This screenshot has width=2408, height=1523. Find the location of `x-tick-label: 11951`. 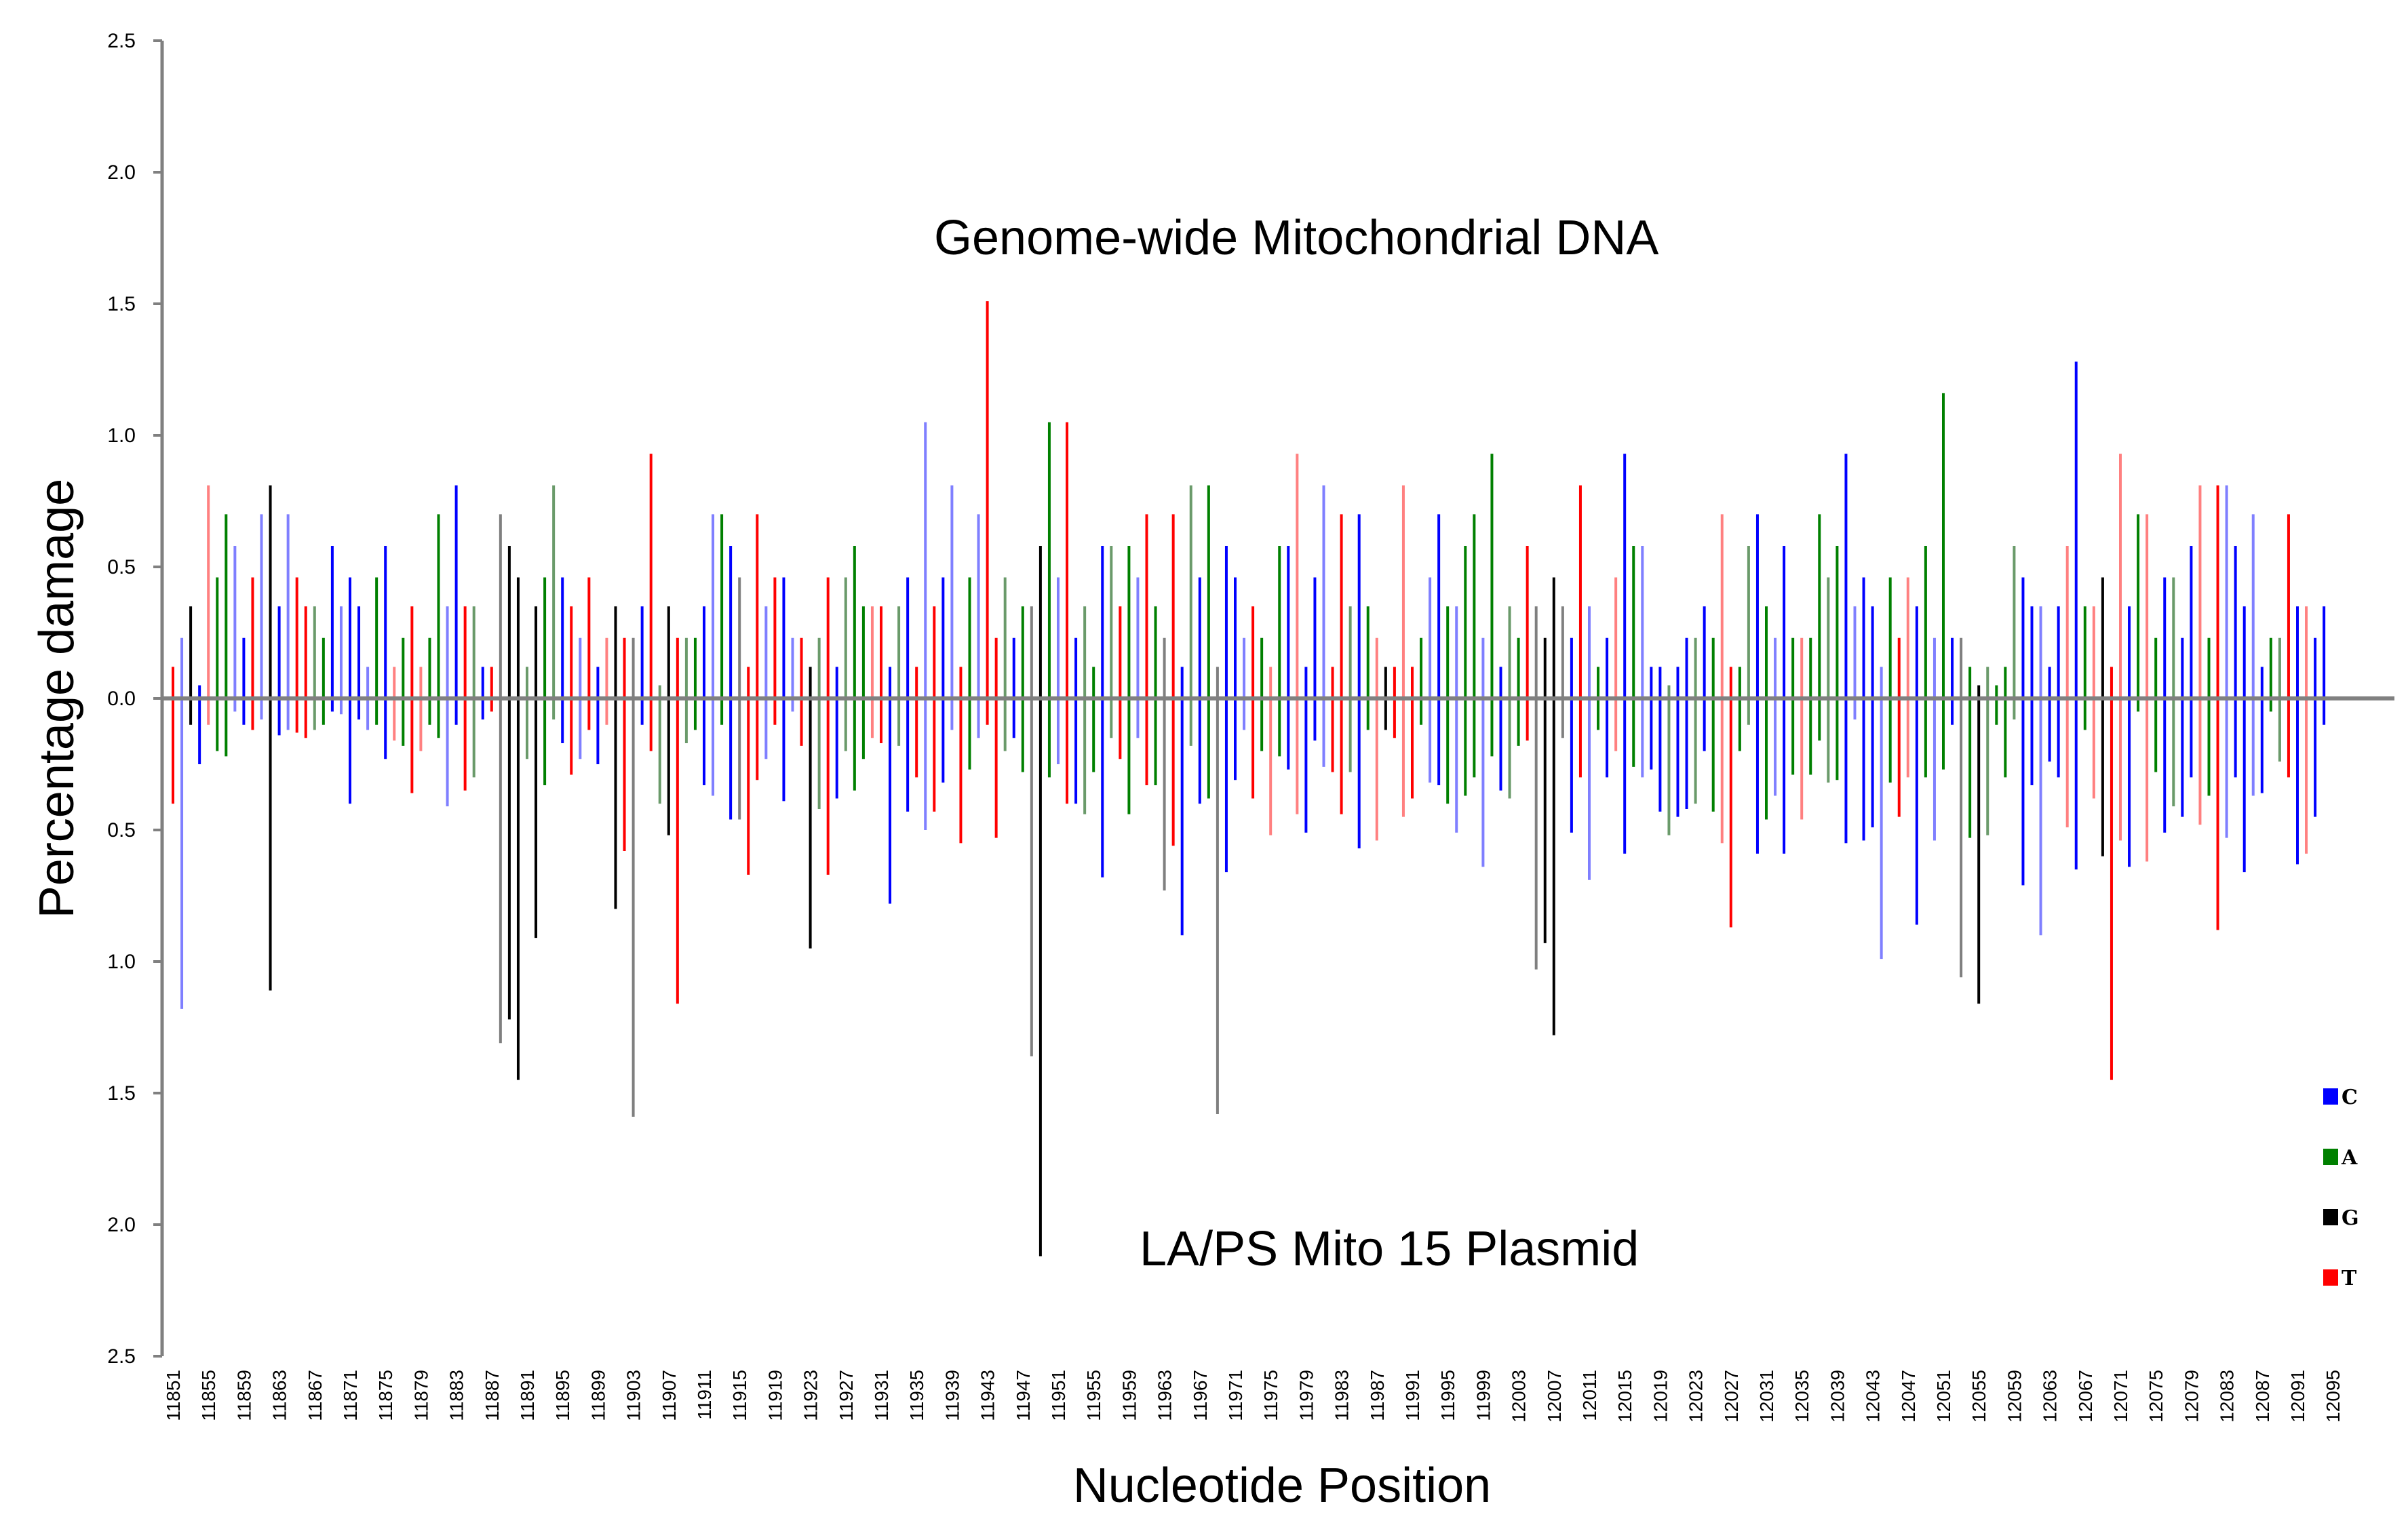

x-tick-label: 11951 is located at coordinates (1058, 1395).